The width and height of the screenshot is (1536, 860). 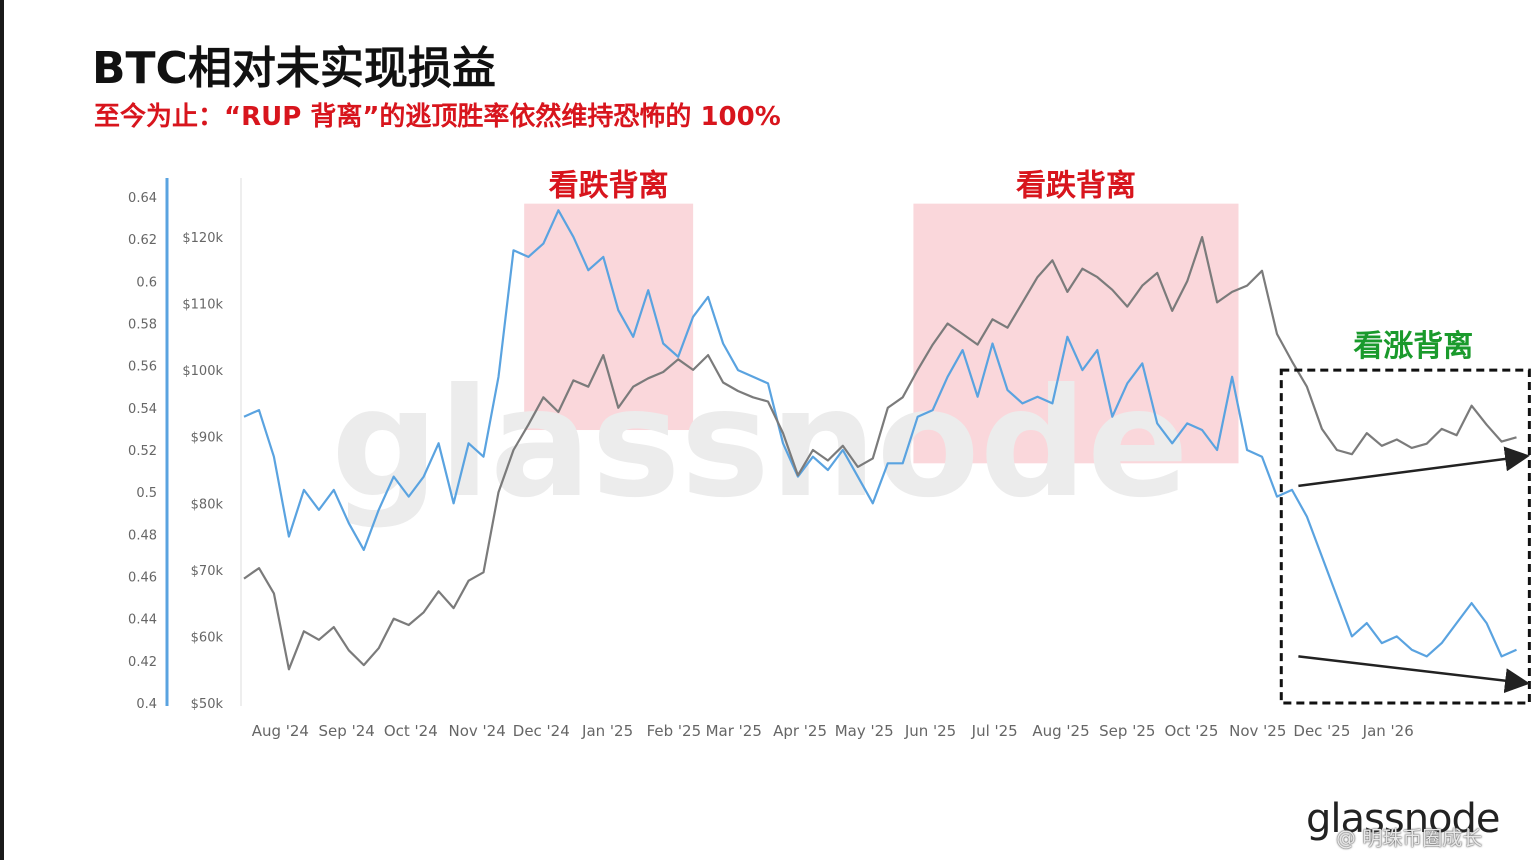 I want to click on glassnode-logo: glassnode, so click(x=1403, y=819).